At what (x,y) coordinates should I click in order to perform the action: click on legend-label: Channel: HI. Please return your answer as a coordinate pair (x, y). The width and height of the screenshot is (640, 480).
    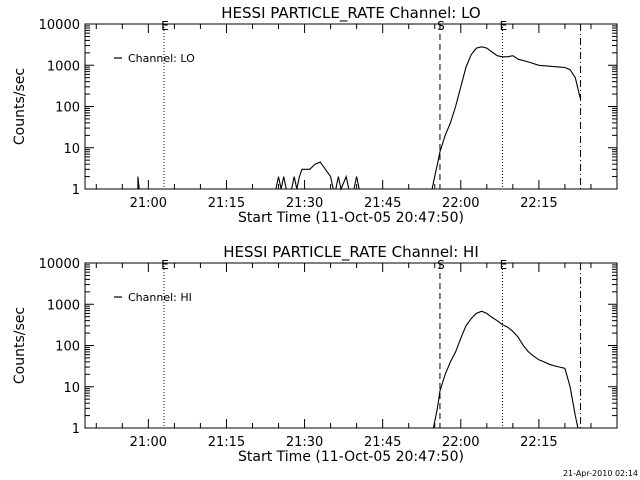
    Looking at the image, I should click on (160, 297).